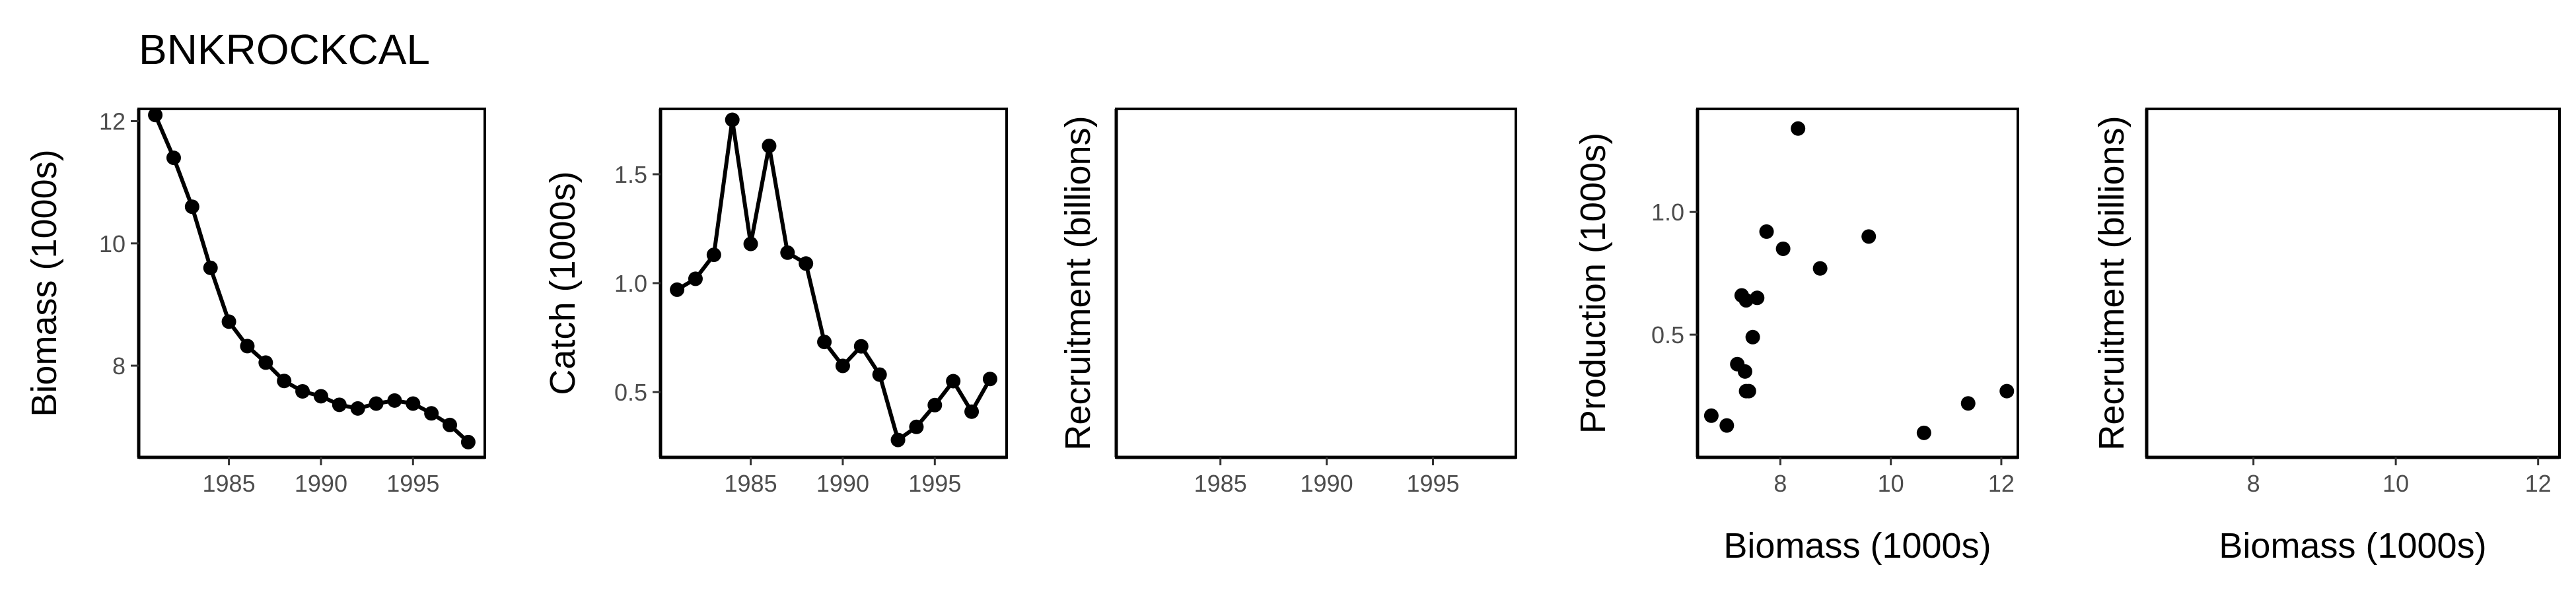 This screenshot has height=594, width=2576. I want to click on panel-biomass: 1985 1990 1995 8 10 12 Biomass (1000s), so click(255, 302).